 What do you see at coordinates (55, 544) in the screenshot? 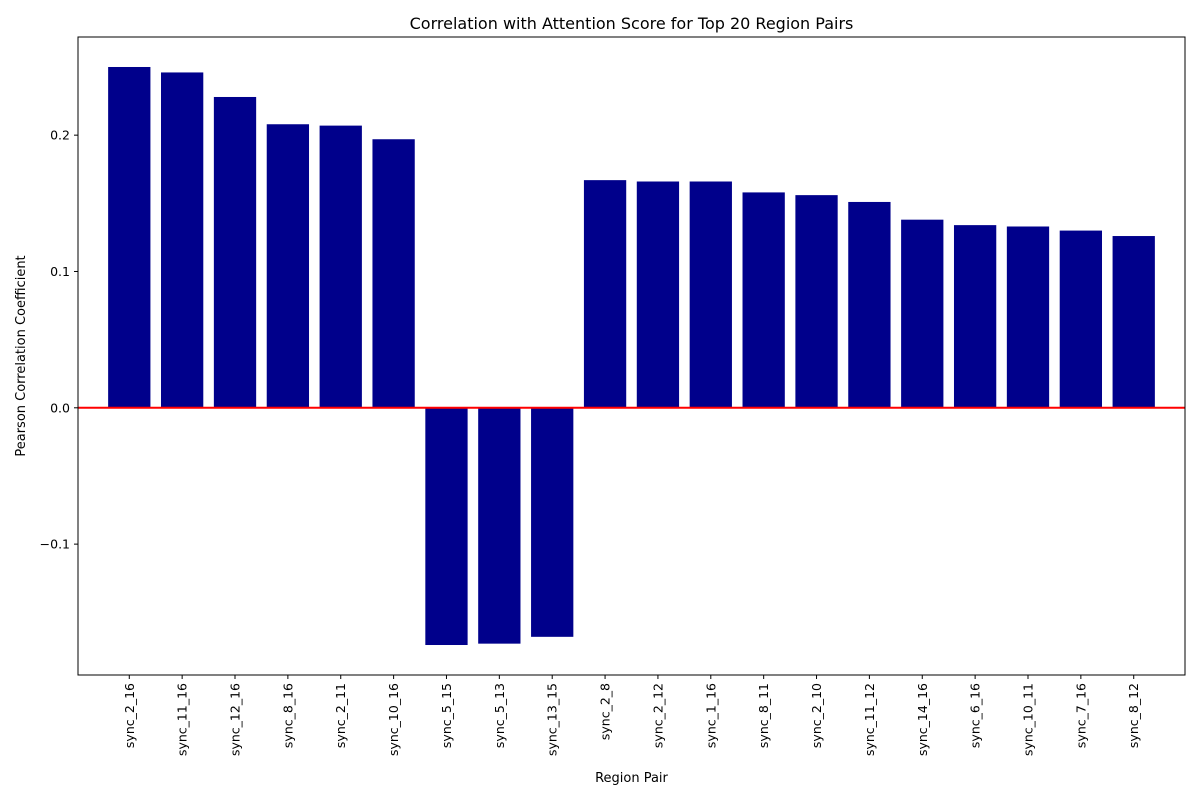
I see `y-tick-label: −0.1` at bounding box center [55, 544].